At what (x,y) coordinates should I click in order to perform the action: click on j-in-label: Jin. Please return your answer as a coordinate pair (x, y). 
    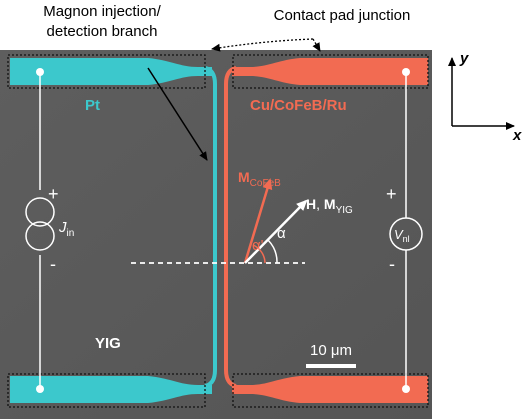
    Looking at the image, I should click on (66, 229).